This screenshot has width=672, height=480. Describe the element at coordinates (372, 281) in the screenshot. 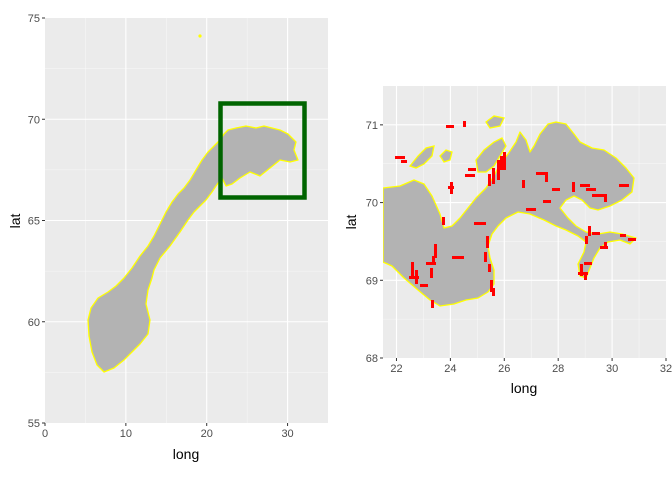

I see `right-y-tick-label: 69` at that location.